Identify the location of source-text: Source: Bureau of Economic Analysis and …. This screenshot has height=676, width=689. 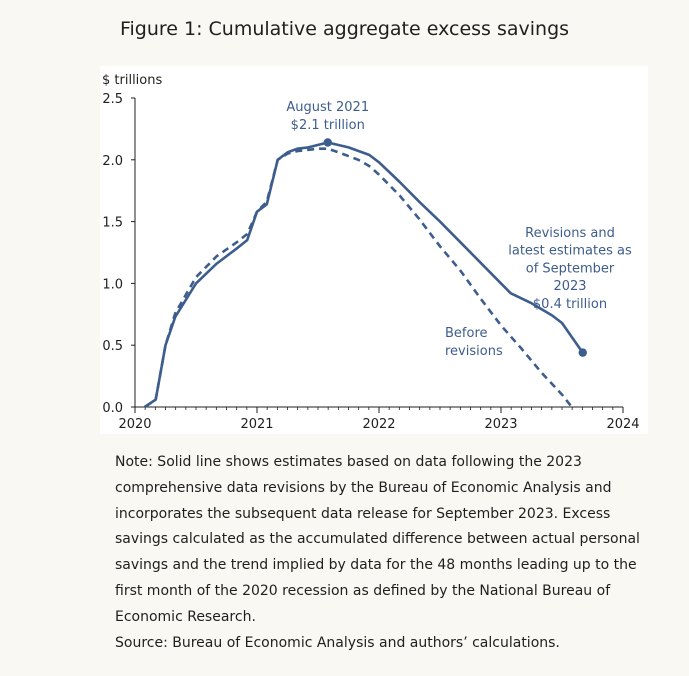
(337, 642).